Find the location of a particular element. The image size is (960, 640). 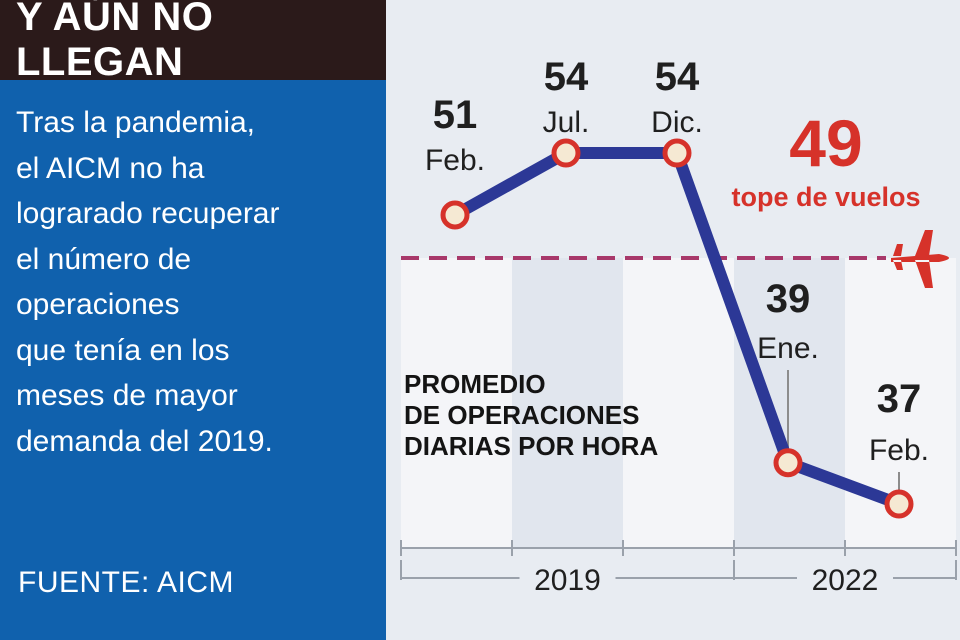

data-label: 51 is located at coordinates (455, 115).